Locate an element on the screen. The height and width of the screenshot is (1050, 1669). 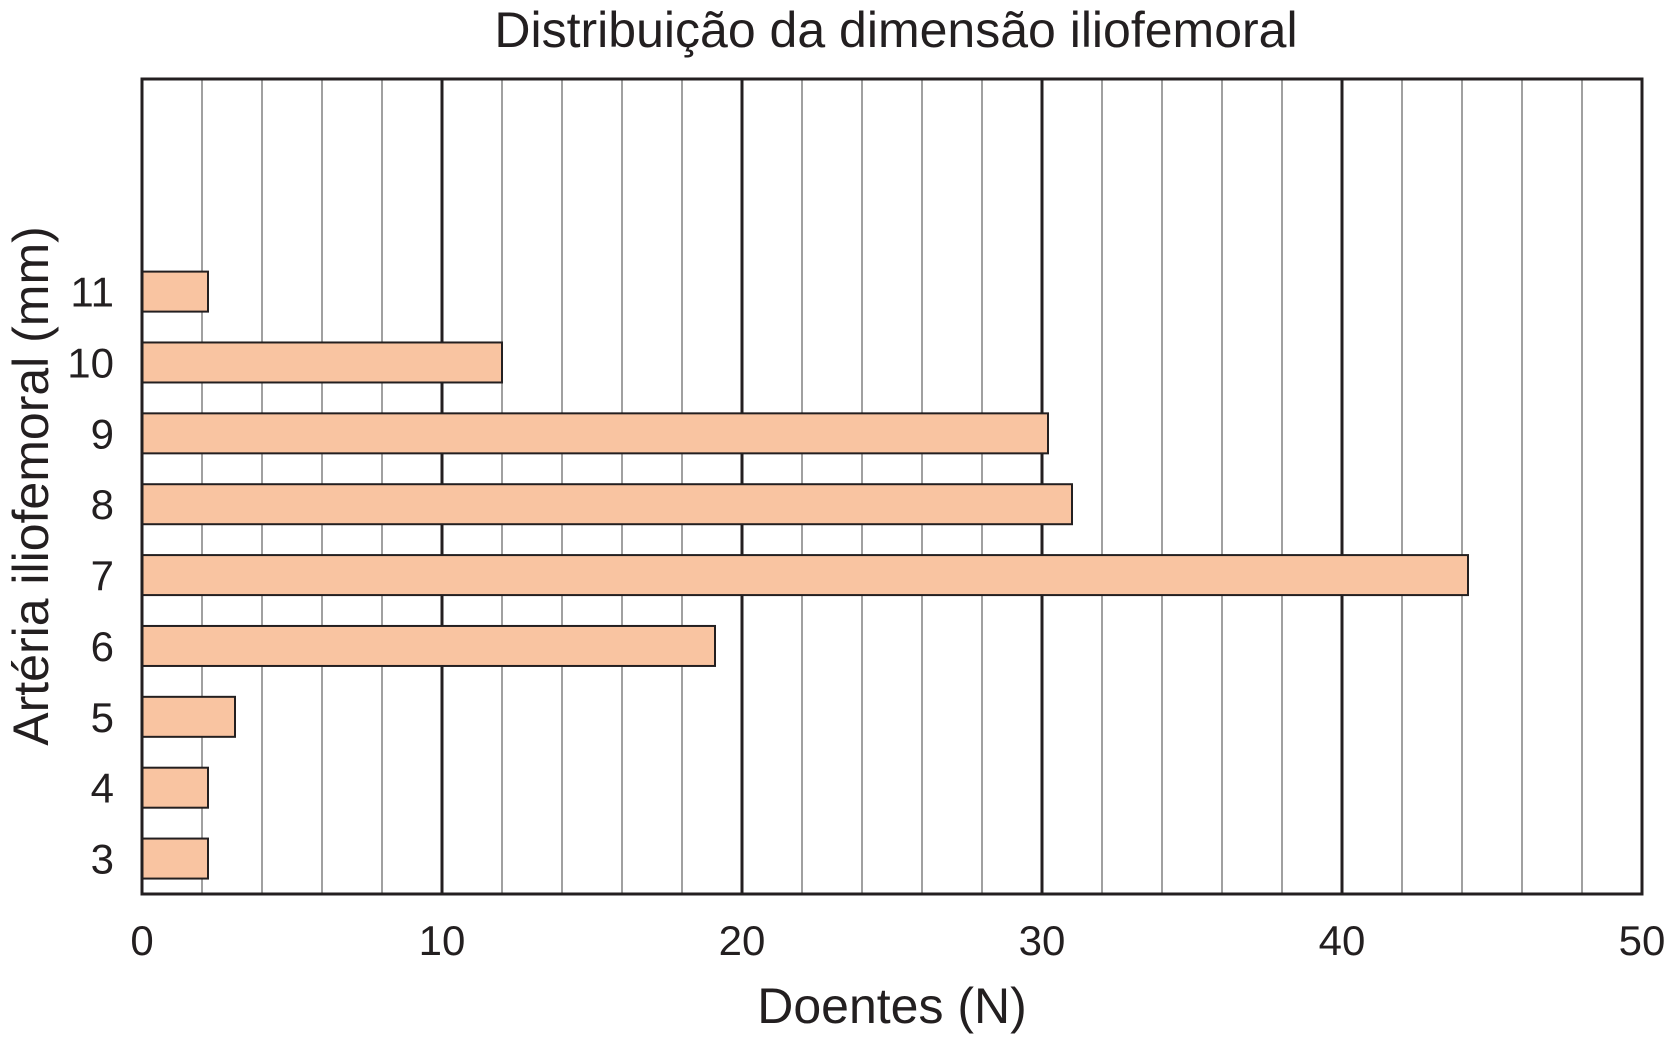
x-axis-label: Doentes (N) is located at coordinates (892, 1006).